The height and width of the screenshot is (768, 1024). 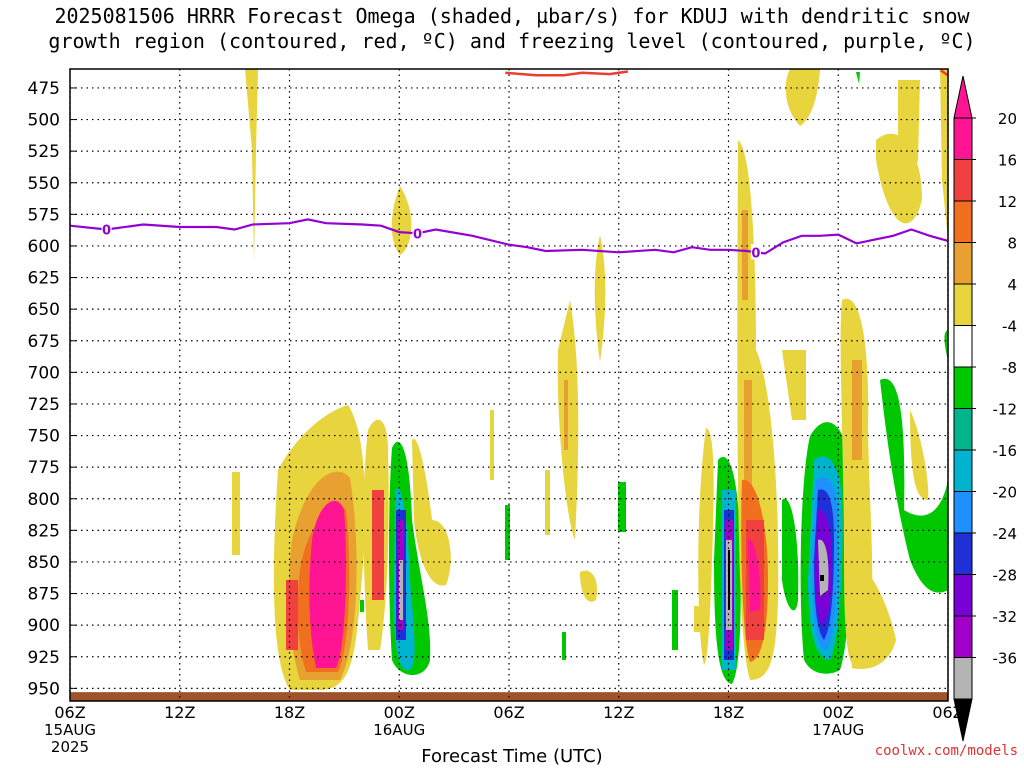 What do you see at coordinates (1005, 534) in the screenshot?
I see `colorbar-label: -24` at bounding box center [1005, 534].